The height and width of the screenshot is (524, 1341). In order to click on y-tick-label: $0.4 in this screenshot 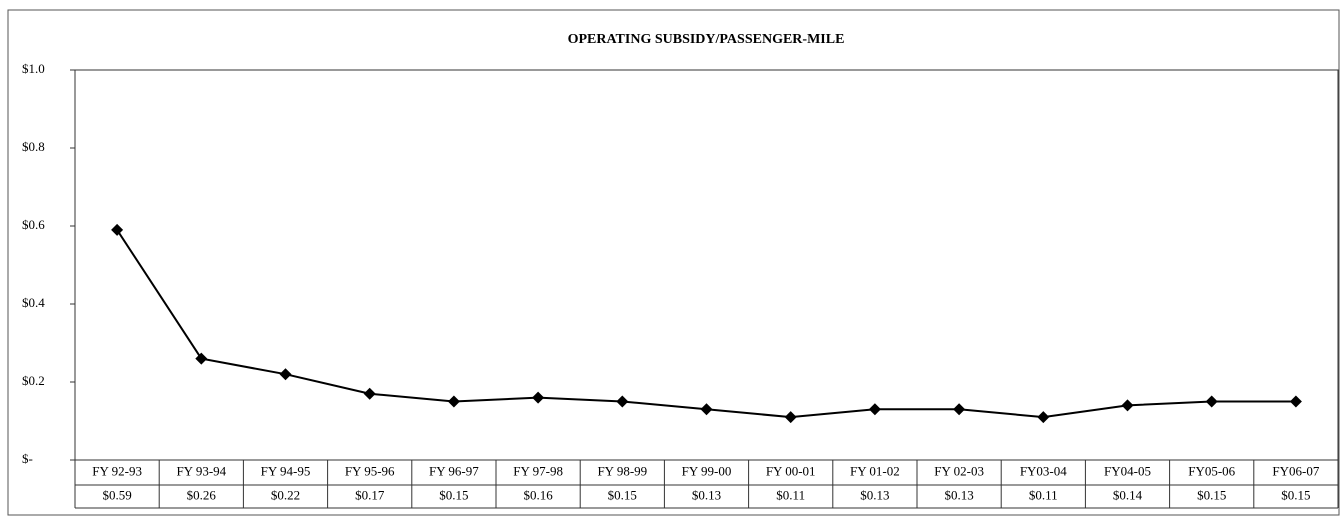, I will do `click(33, 302)`.